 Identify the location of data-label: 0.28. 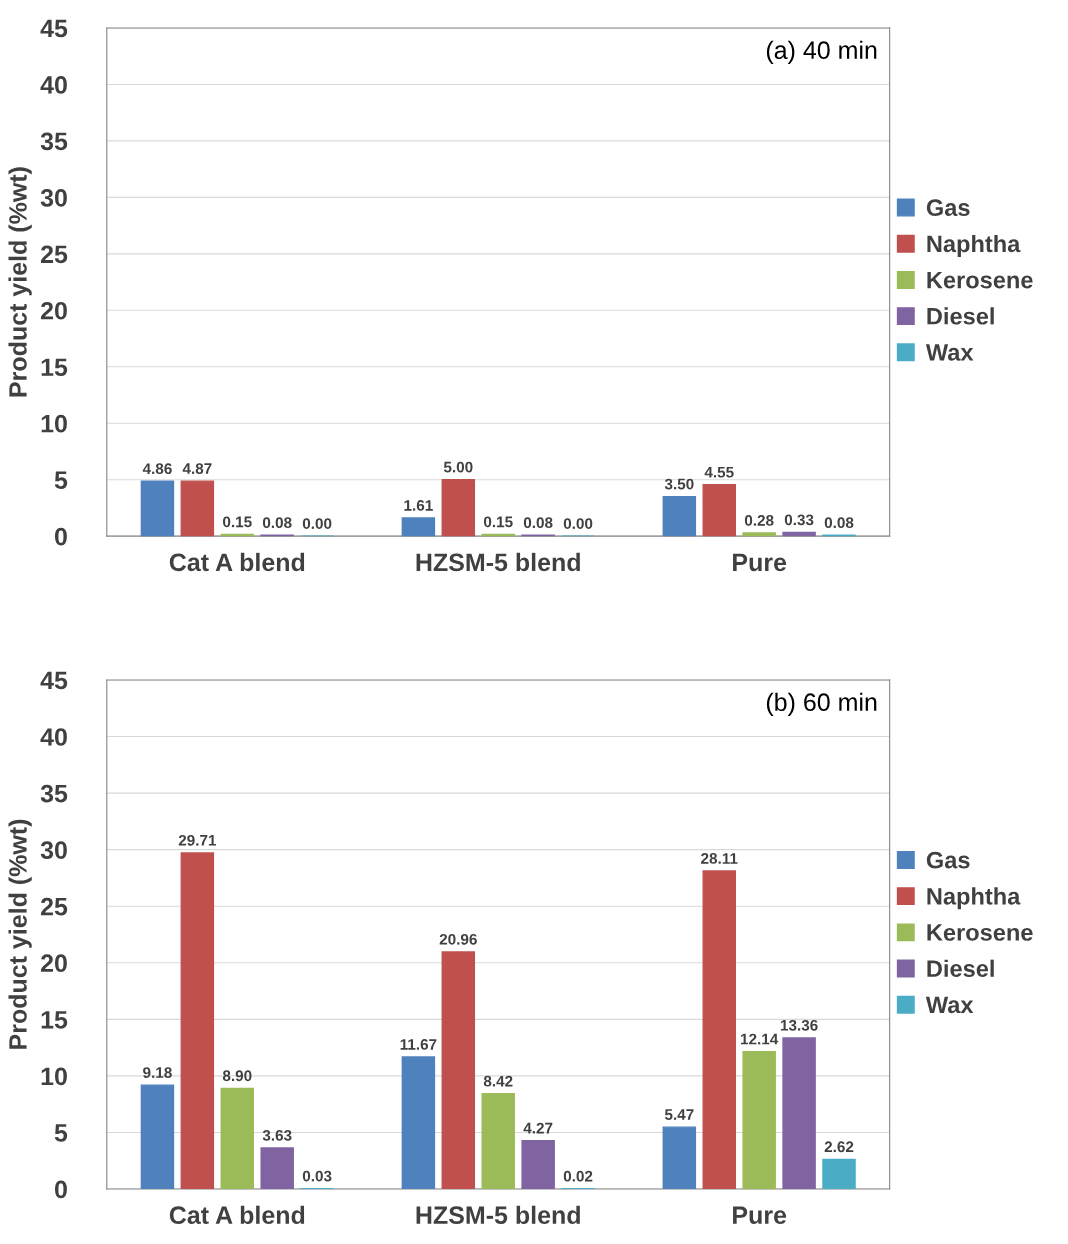
(759, 520).